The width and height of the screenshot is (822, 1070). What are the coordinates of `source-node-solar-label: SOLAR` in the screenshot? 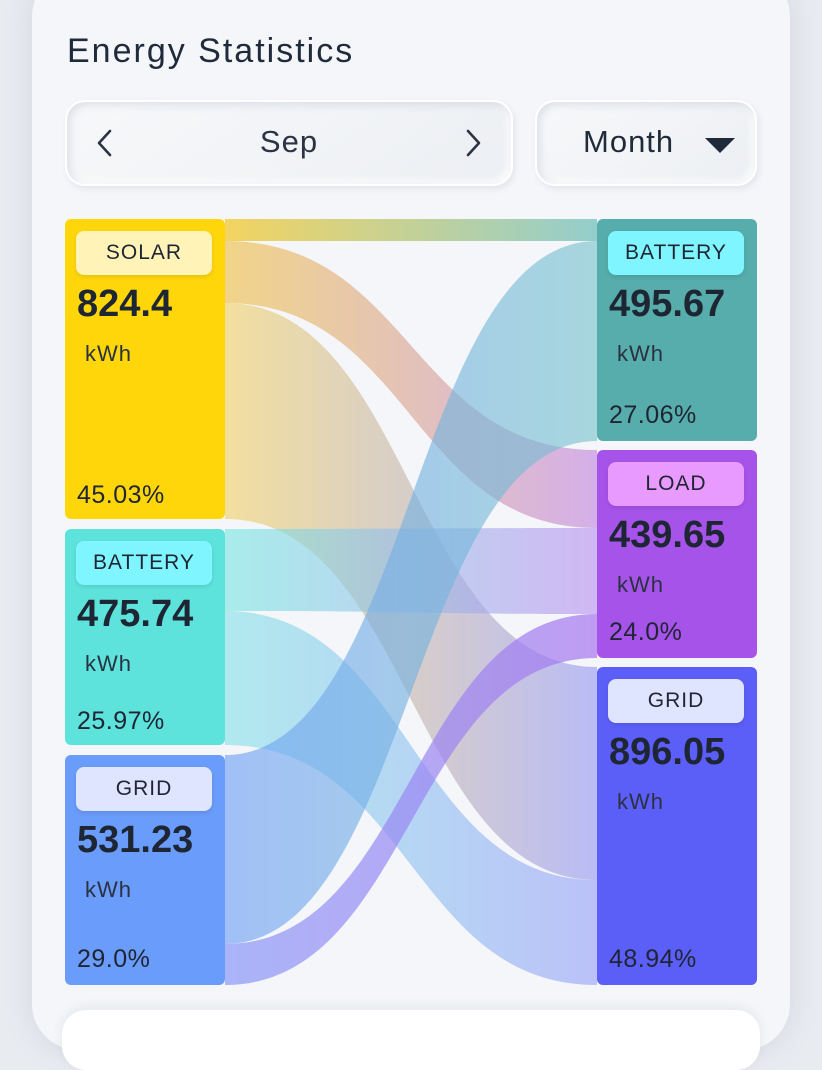 It's located at (144, 253).